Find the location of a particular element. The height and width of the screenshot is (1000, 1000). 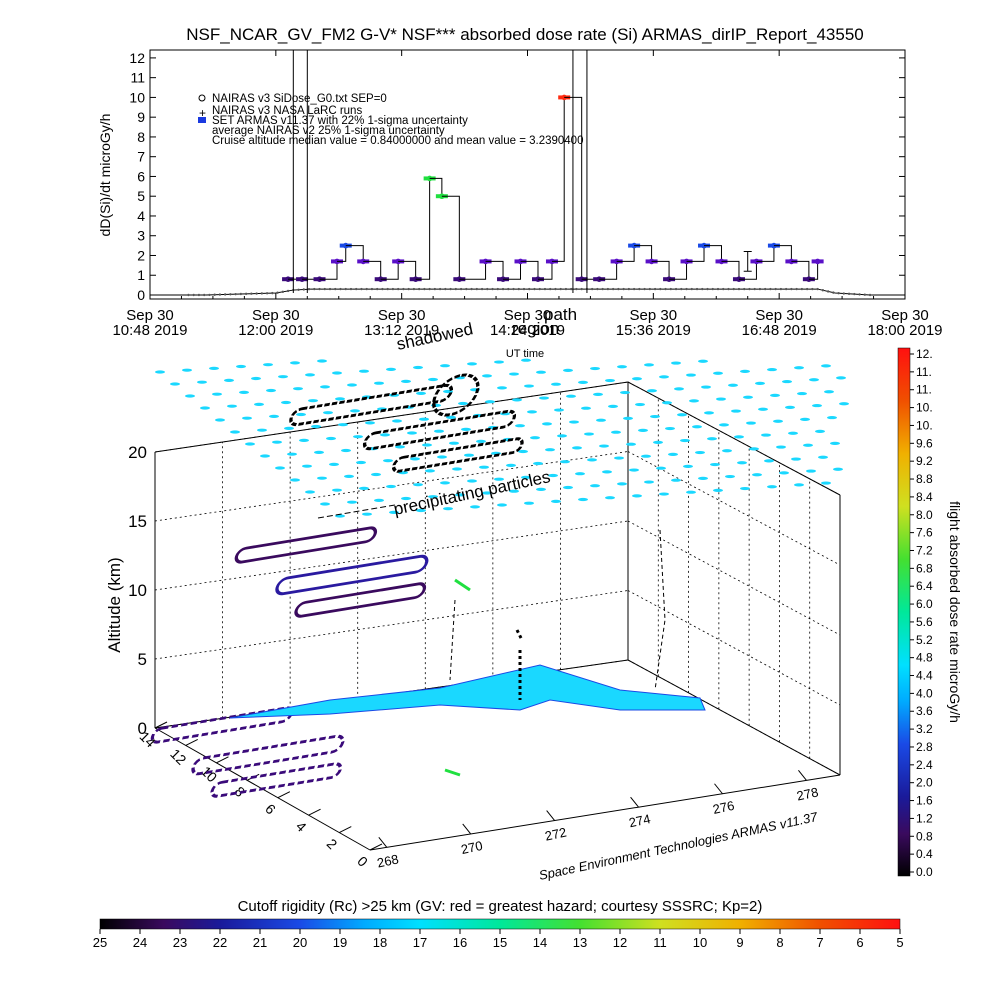

ground-flight-projection is located at coordinates (268, 755).